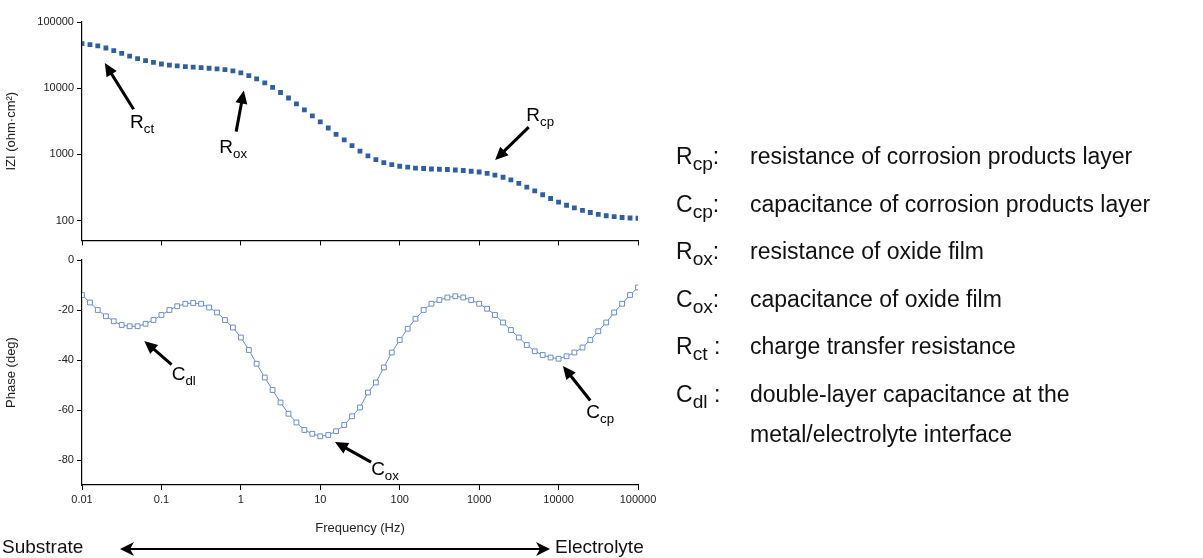 This screenshot has width=1203, height=558. What do you see at coordinates (43, 547) in the screenshot?
I see `text: Substrate` at bounding box center [43, 547].